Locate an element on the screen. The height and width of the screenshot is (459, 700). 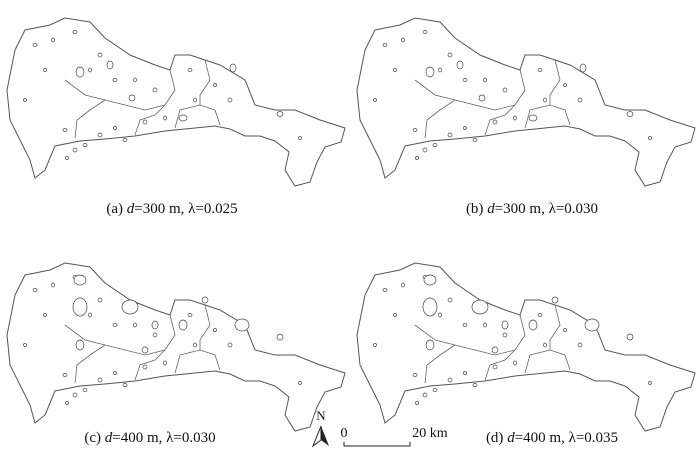
caption: (b) d=300 m, λ=0.030 is located at coordinates (532, 209).